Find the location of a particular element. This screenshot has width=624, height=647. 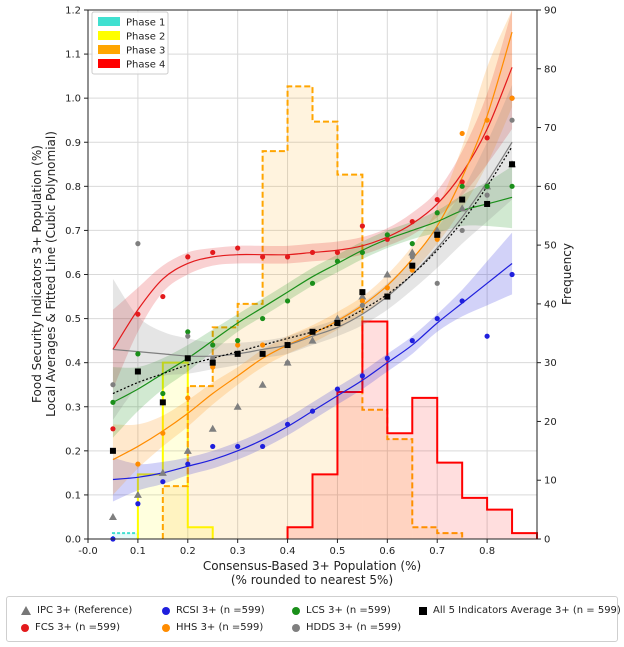

legend-item-hdds: HDDS 3+ (n =599) is located at coordinates (346, 627).